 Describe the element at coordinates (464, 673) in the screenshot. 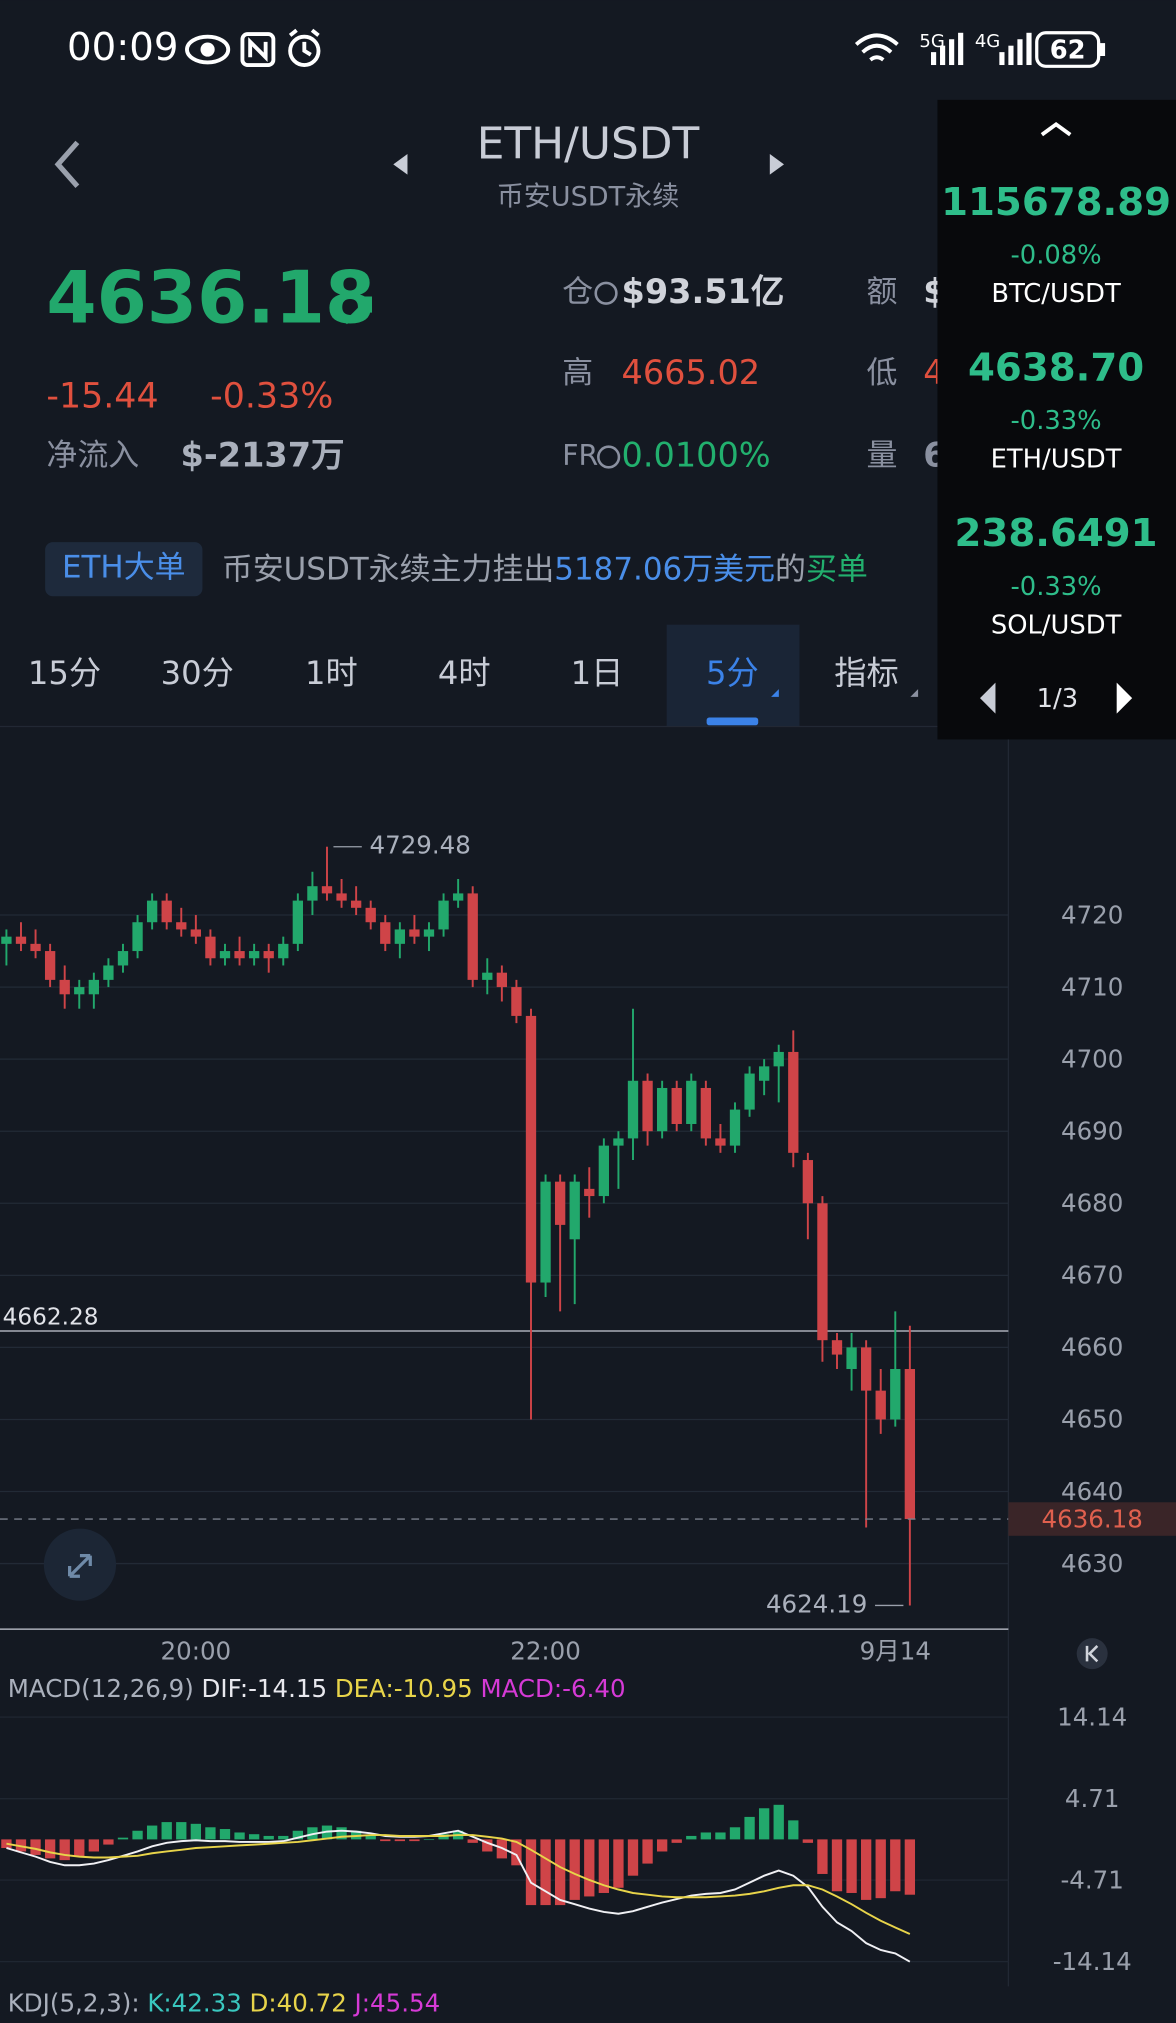

I see `tab: 4时` at that location.